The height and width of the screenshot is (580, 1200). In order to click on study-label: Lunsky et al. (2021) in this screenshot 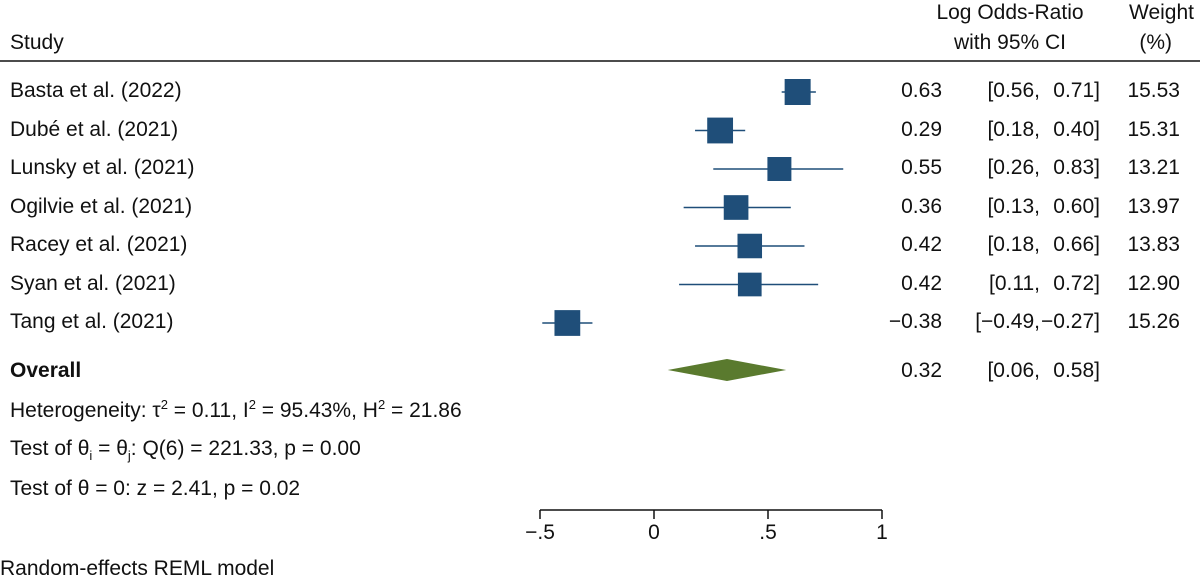, I will do `click(102, 167)`.